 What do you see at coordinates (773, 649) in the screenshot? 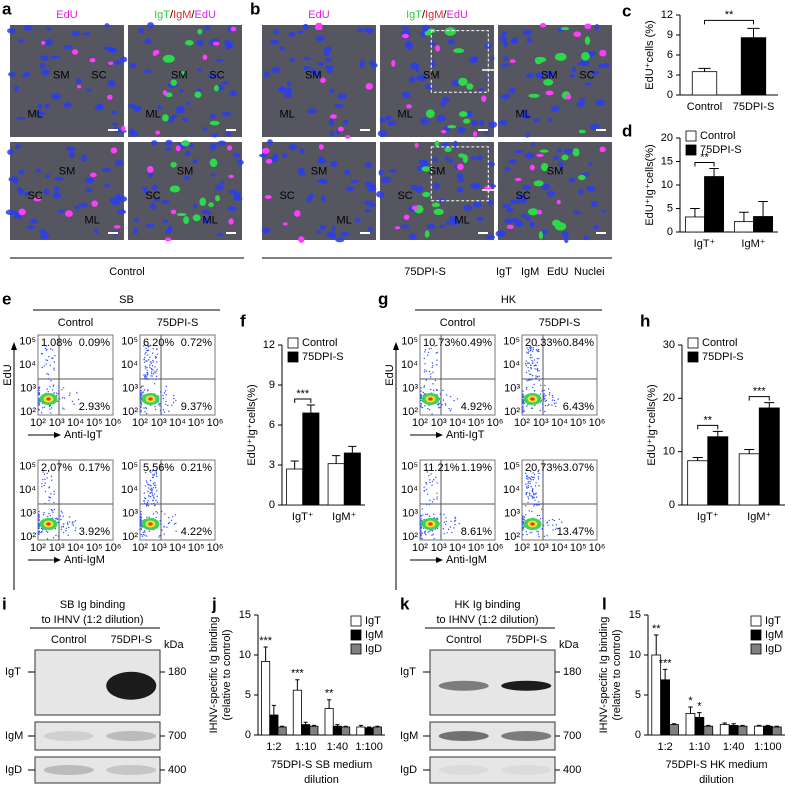
I see `legend-label: IgD` at bounding box center [773, 649].